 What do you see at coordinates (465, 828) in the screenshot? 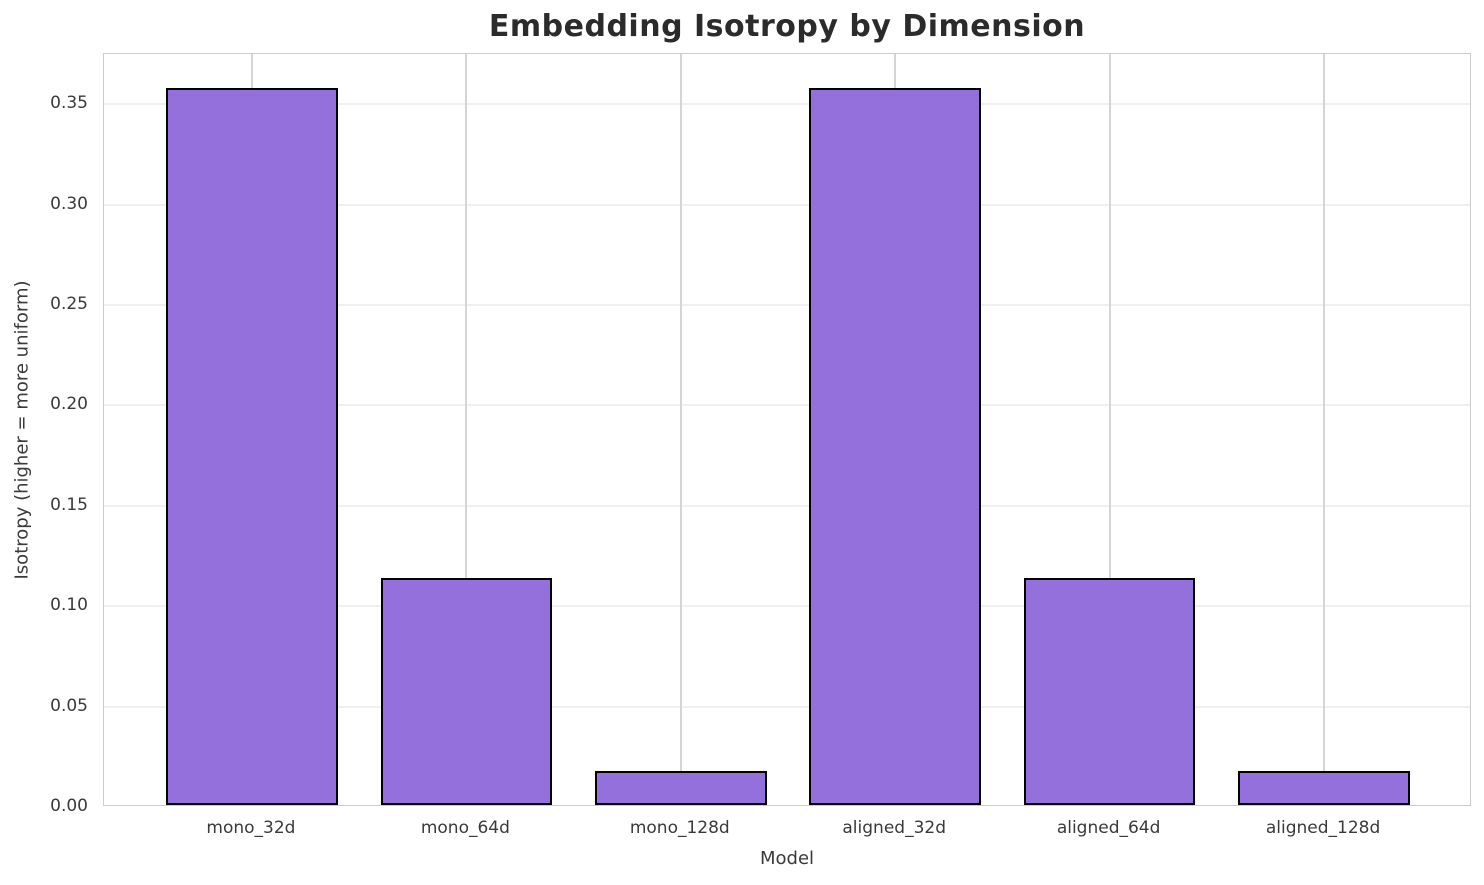
I see `x-tick-label: mono_64d` at bounding box center [465, 828].